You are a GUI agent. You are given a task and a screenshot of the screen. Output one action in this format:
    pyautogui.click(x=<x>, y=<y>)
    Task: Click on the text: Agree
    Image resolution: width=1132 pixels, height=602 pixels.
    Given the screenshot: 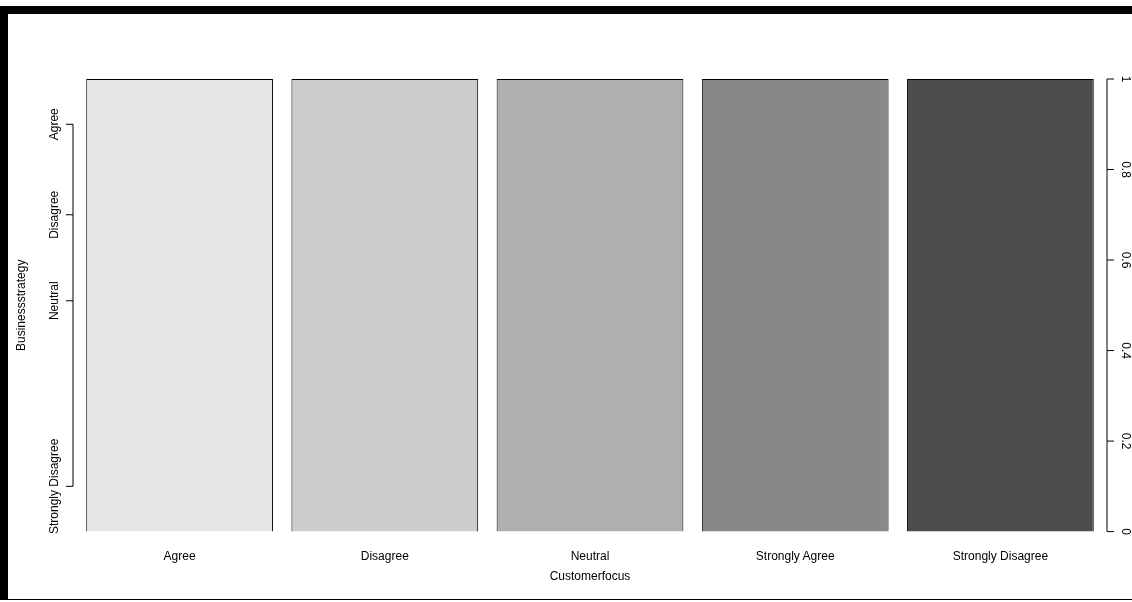 What is the action you would take?
    pyautogui.click(x=54, y=124)
    